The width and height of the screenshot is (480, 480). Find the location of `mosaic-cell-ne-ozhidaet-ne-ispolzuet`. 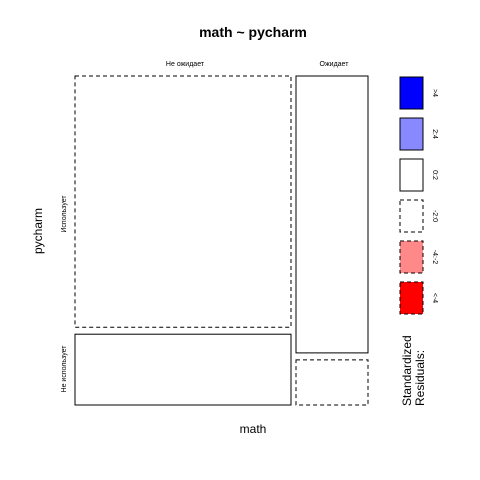

mosaic-cell-ne-ozhidaet-ne-ispolzuet is located at coordinates (183, 369).